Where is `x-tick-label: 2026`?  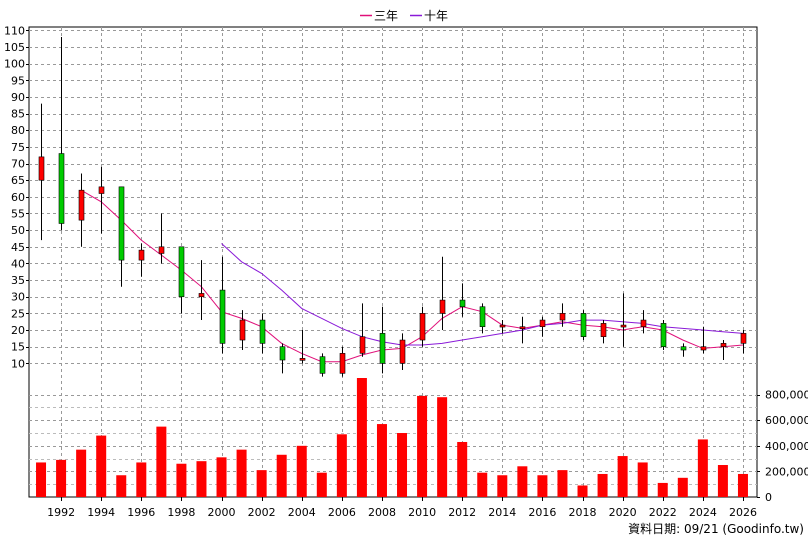 x-tick-label: 2026 is located at coordinates (743, 512).